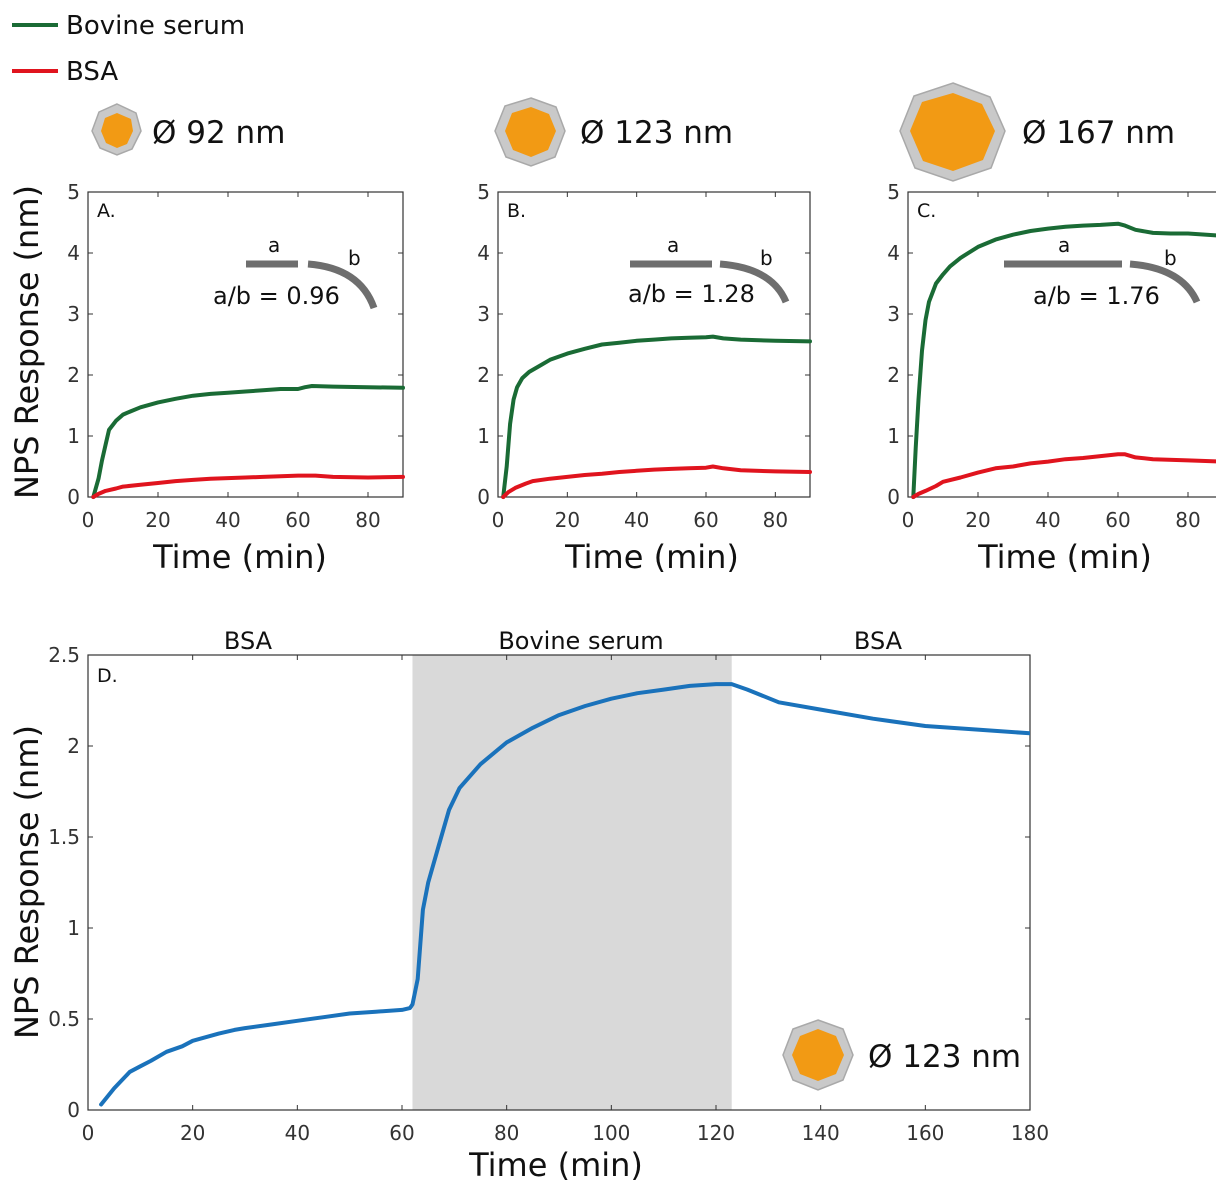 The width and height of the screenshot is (1216, 1185). What do you see at coordinates (580, 641) in the screenshot?
I see `region-label-bovine-serum: Bovine serum` at bounding box center [580, 641].